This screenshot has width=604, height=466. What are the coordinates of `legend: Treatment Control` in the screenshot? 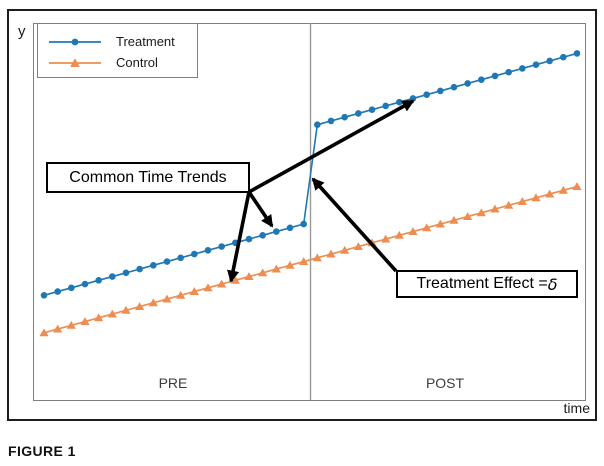 It's located at (117, 50).